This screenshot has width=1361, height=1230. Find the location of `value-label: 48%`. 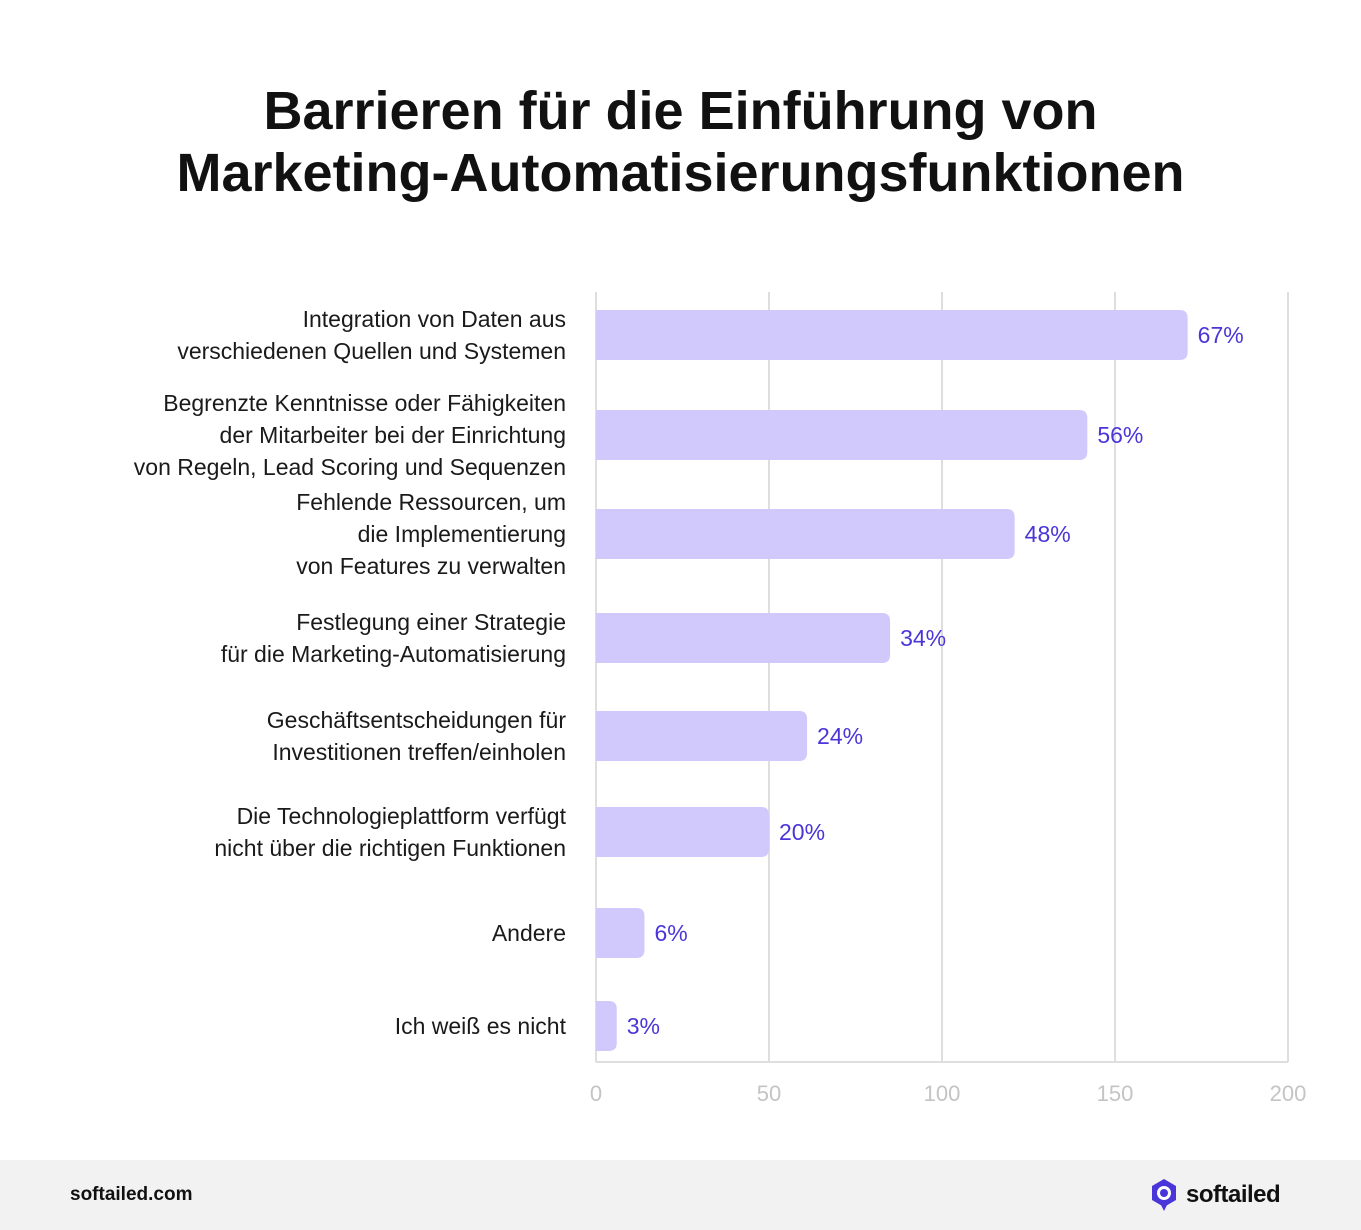

value-label: 48% is located at coordinates (1048, 534).